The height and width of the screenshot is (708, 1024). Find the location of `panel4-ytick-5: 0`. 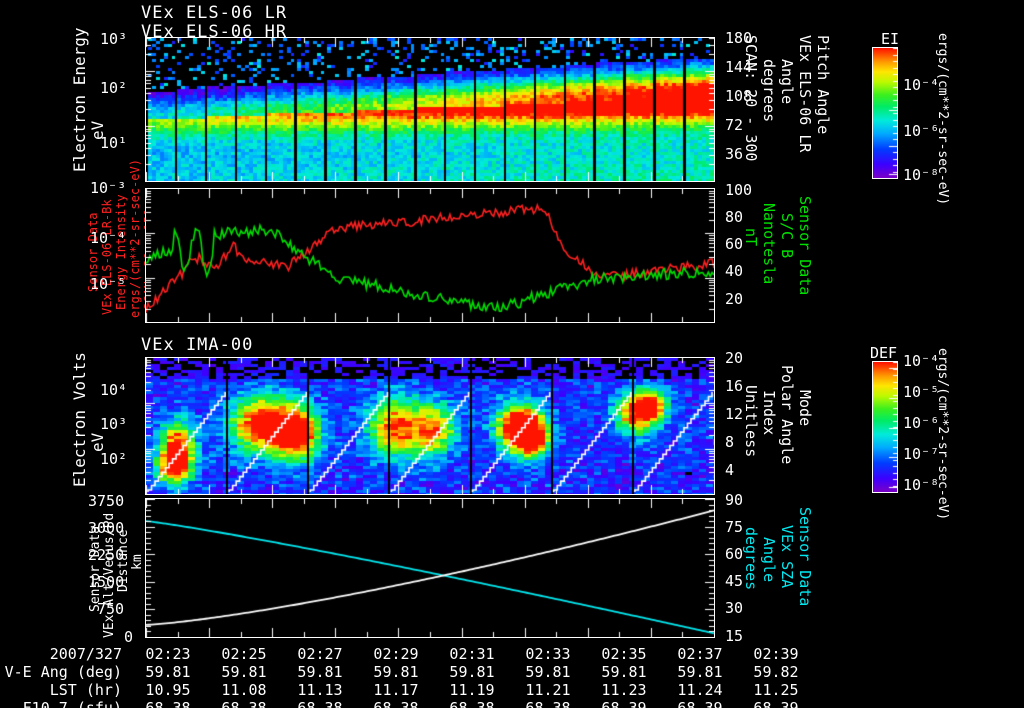

panel4-ytick-5: 0 is located at coordinates (129, 637).